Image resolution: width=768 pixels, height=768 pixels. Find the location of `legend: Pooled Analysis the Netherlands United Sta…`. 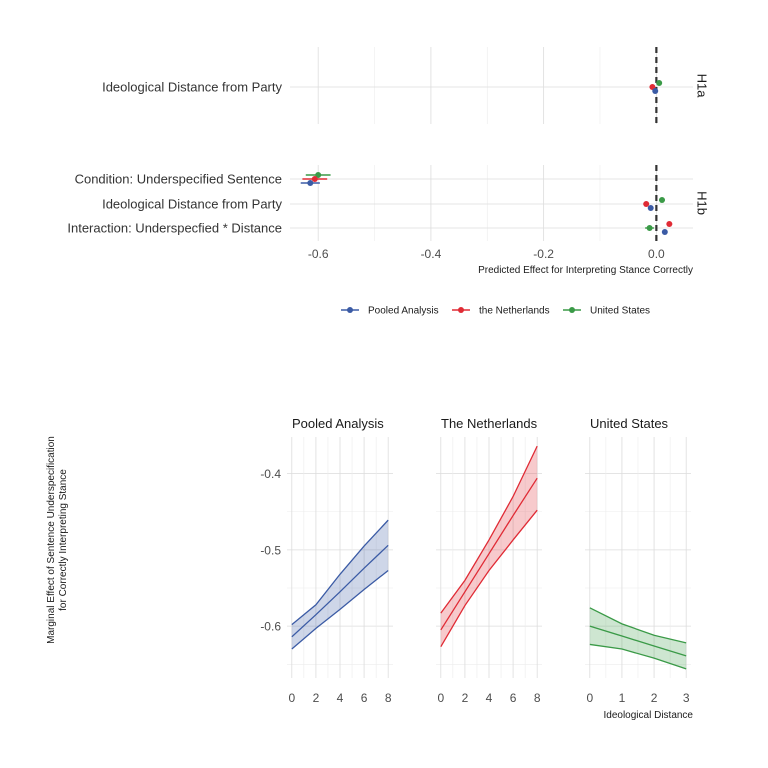

legend: Pooled Analysis the Netherlands United Sta… is located at coordinates (495, 311).